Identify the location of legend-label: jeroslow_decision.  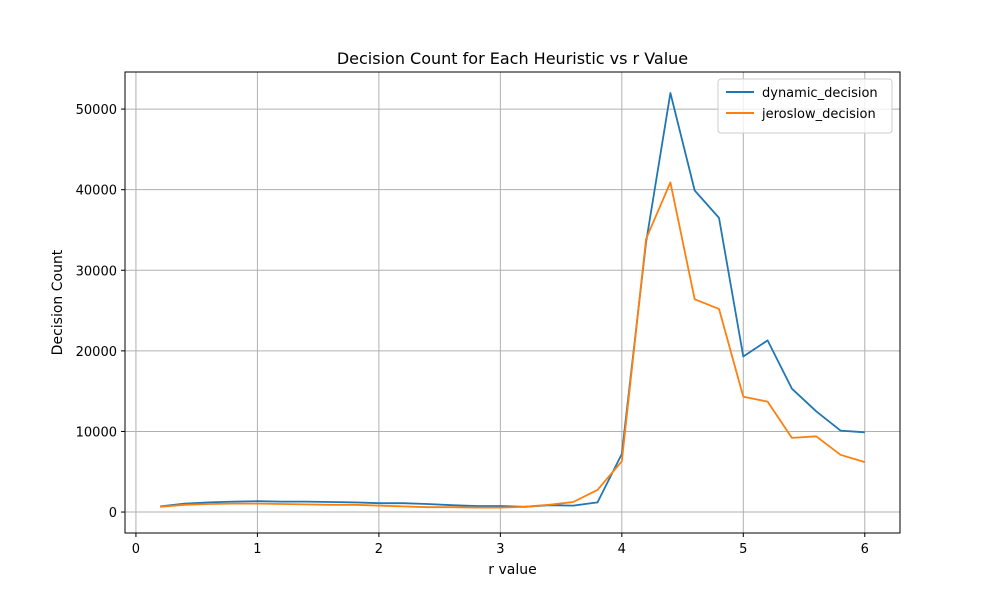
(818, 114).